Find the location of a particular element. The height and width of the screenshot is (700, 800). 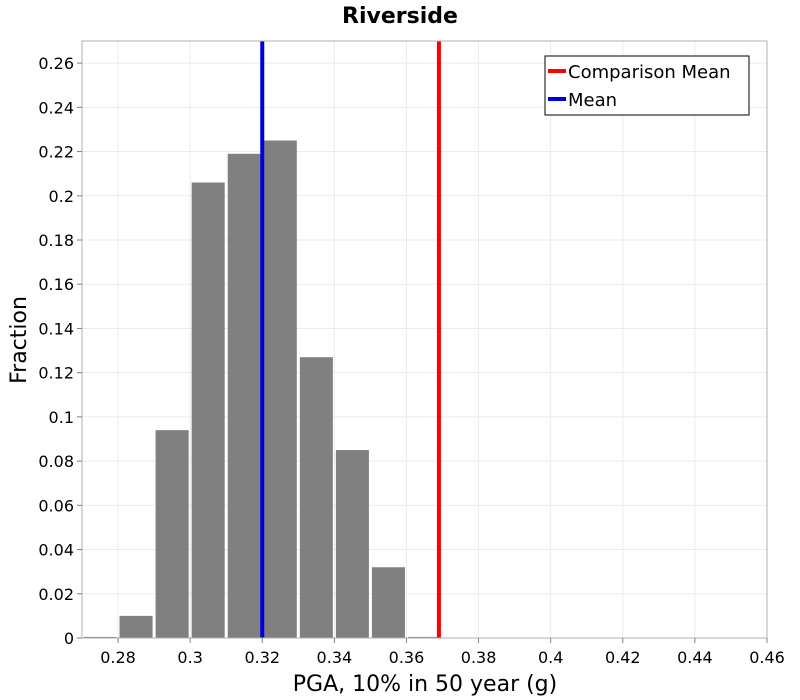

legend-label-mean: Mean is located at coordinates (592, 100).